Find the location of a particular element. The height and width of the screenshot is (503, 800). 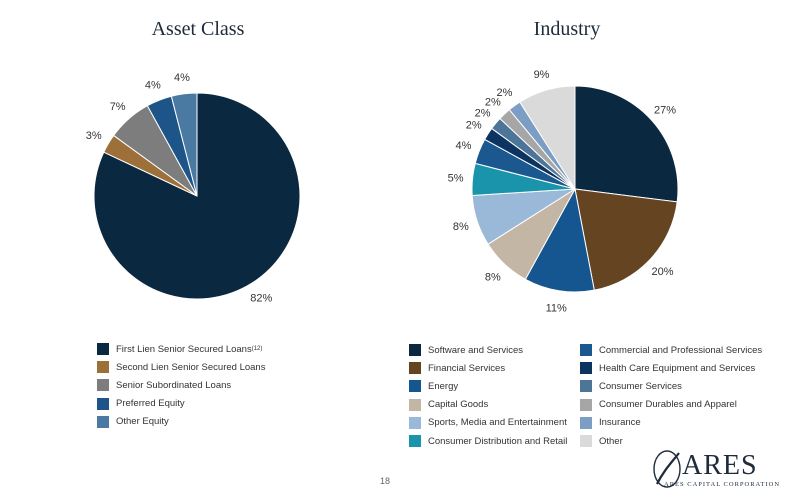

legend-label: Preferred Equity is located at coordinates (150, 404).